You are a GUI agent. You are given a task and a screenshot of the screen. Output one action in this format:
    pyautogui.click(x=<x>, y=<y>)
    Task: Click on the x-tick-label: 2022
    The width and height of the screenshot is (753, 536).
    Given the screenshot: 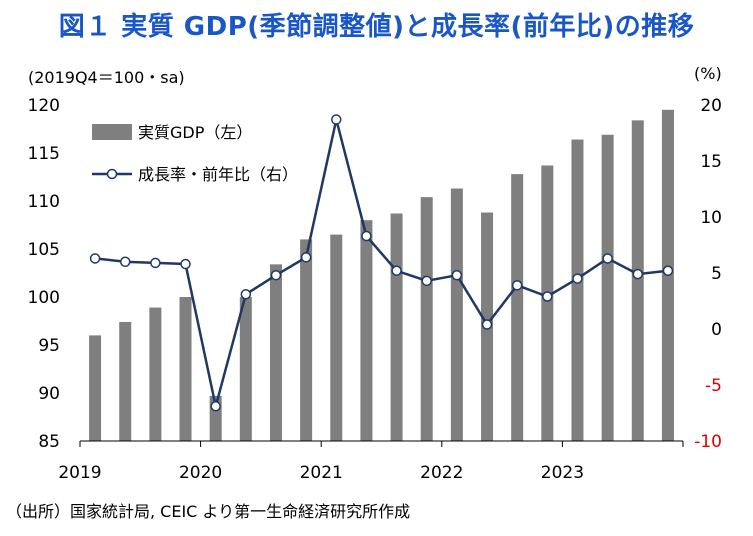 What is the action you would take?
    pyautogui.click(x=441, y=473)
    